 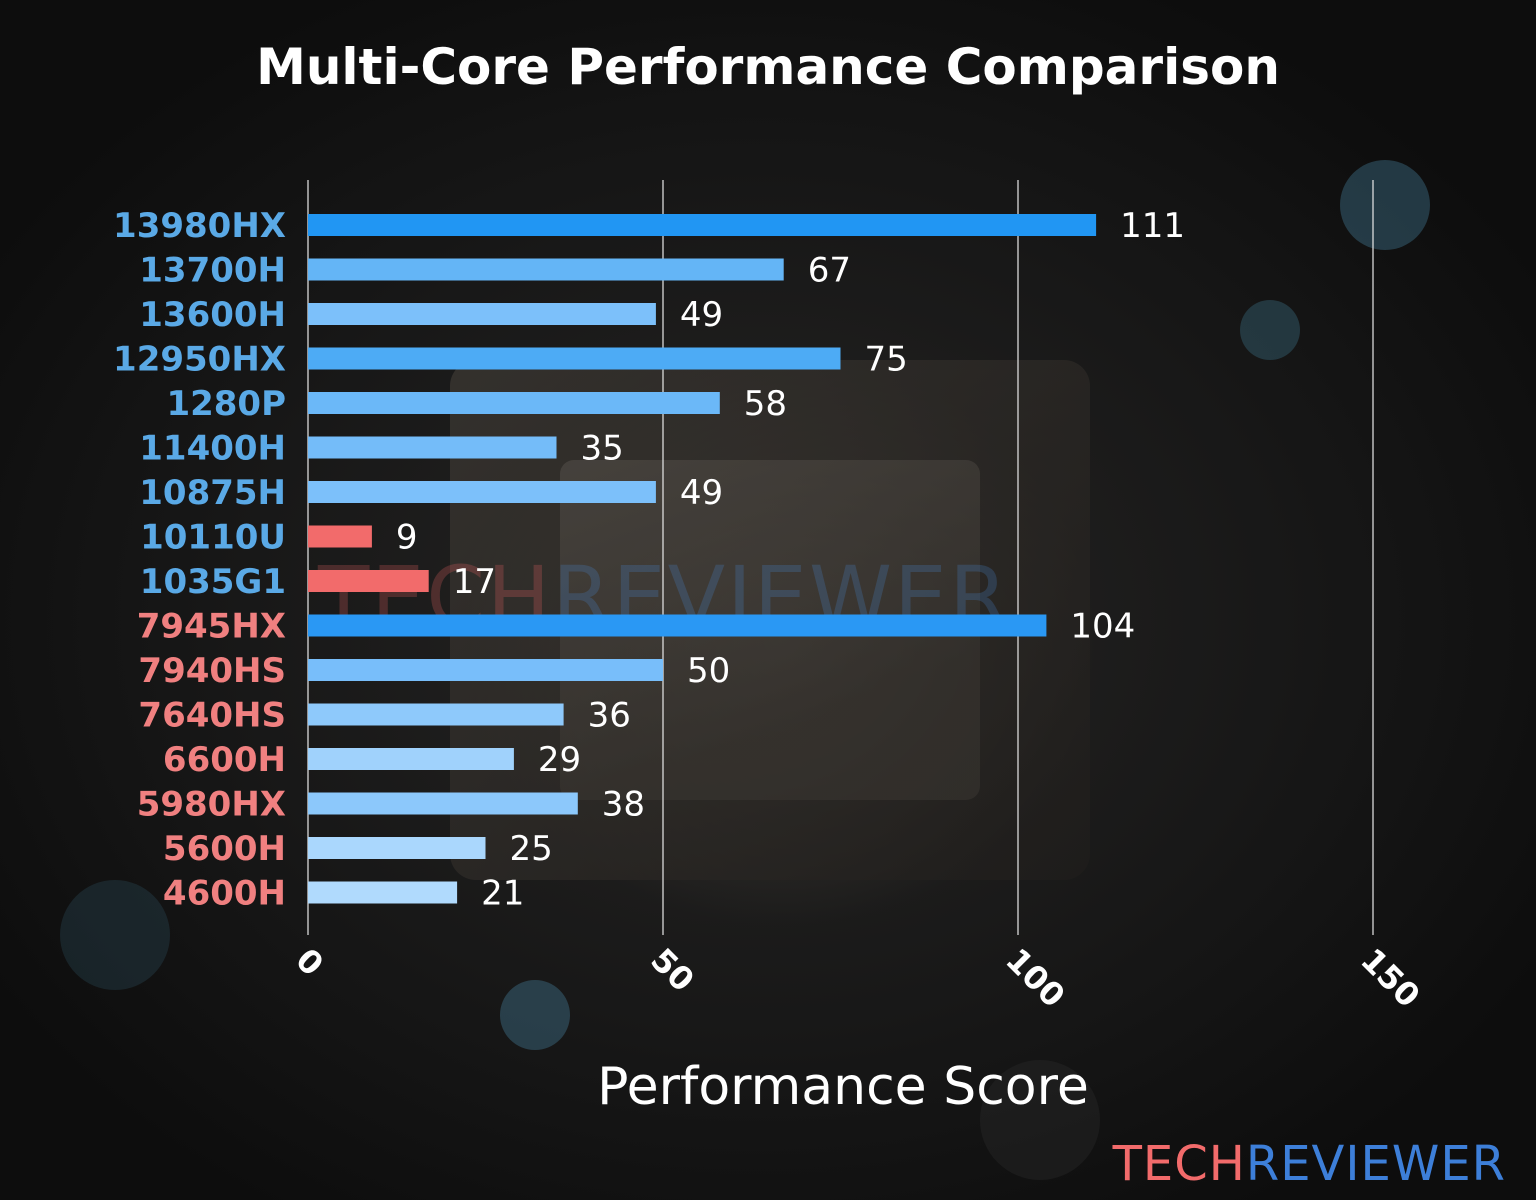 What do you see at coordinates (212, 315) in the screenshot?
I see `category-label: 13600H` at bounding box center [212, 315].